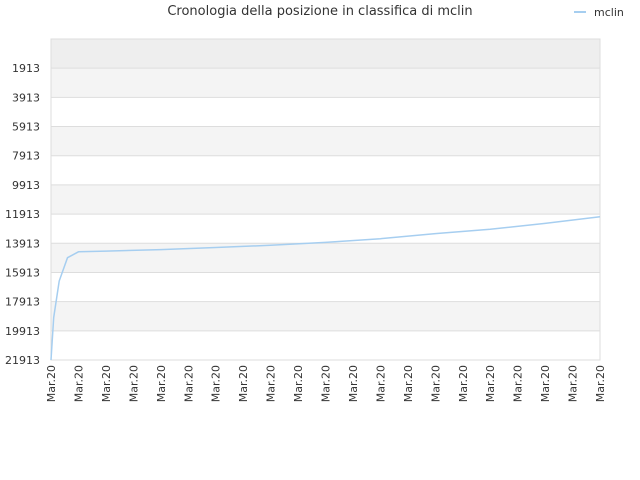 The image size is (640, 480). I want to click on legend-swatch, so click(580, 12).